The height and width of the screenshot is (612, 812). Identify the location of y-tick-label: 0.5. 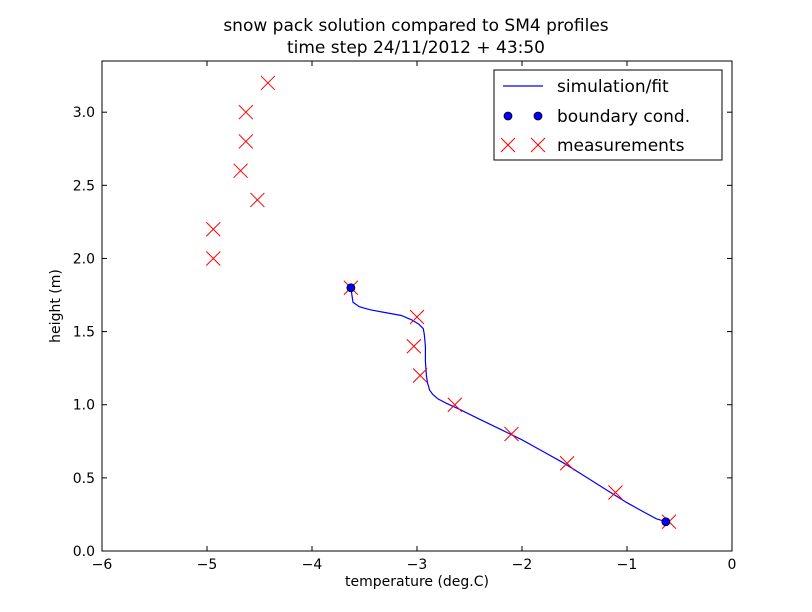
(84, 479).